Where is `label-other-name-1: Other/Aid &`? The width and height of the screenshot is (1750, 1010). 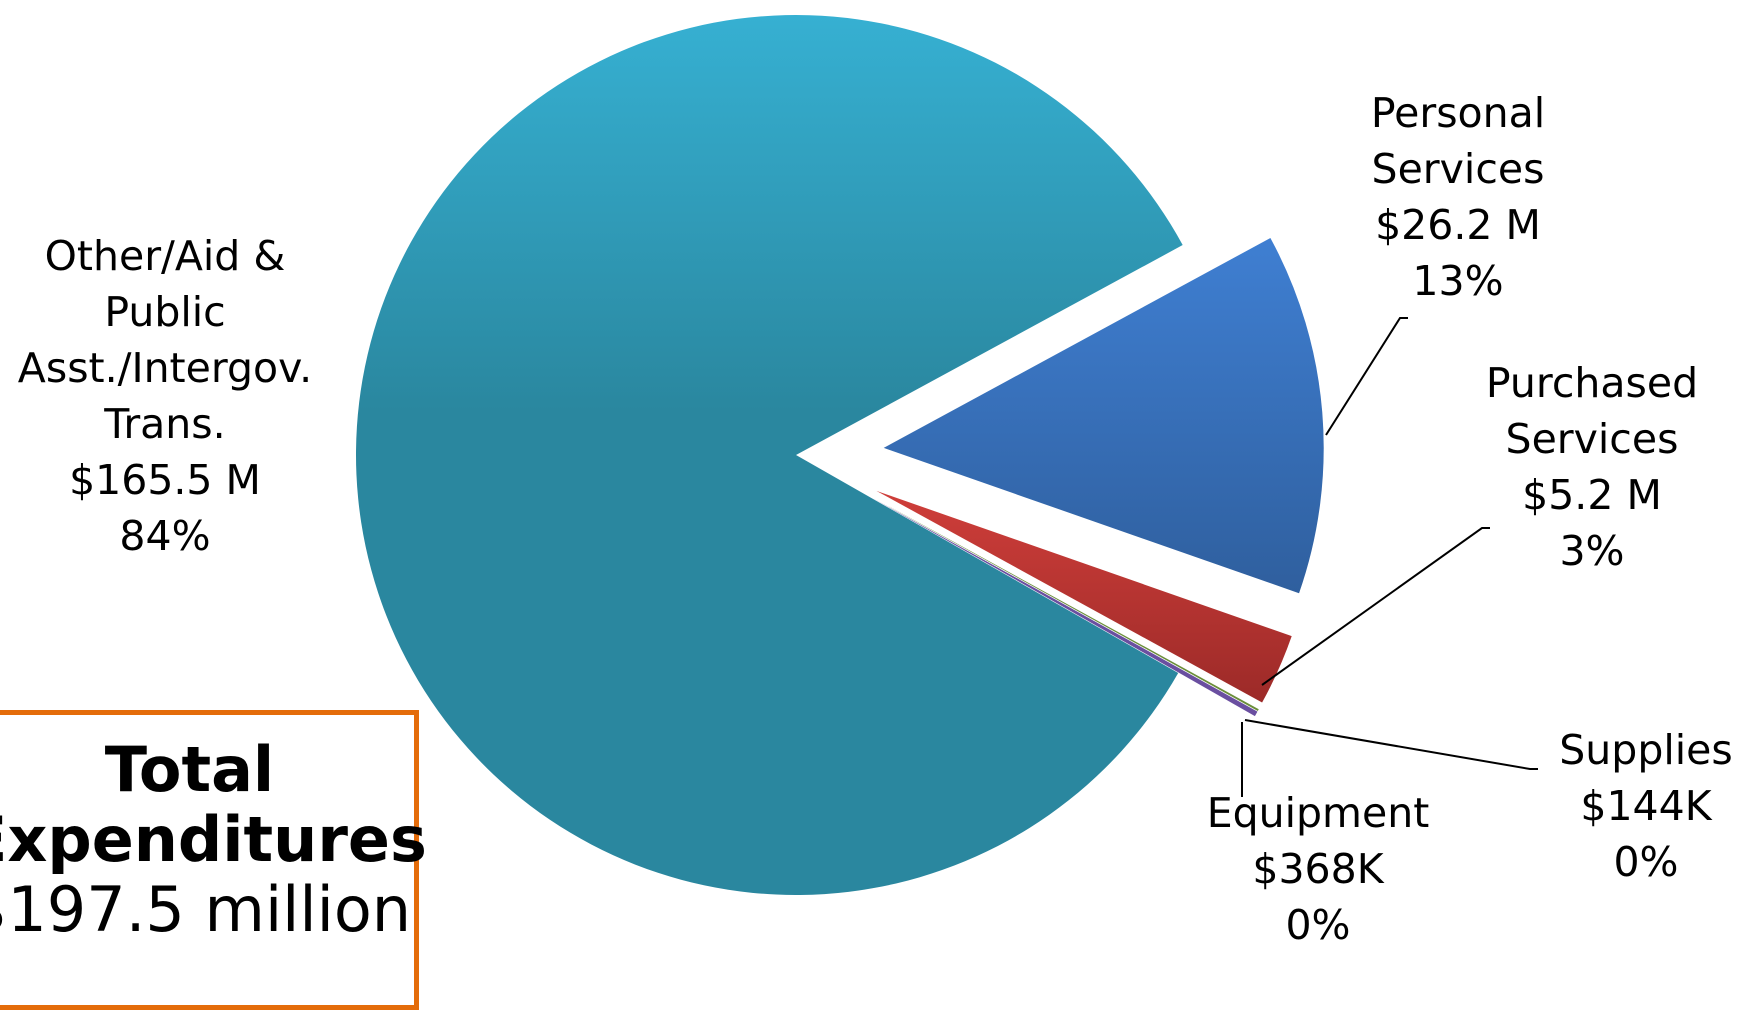 label-other-name-1: Other/Aid & is located at coordinates (165, 256).